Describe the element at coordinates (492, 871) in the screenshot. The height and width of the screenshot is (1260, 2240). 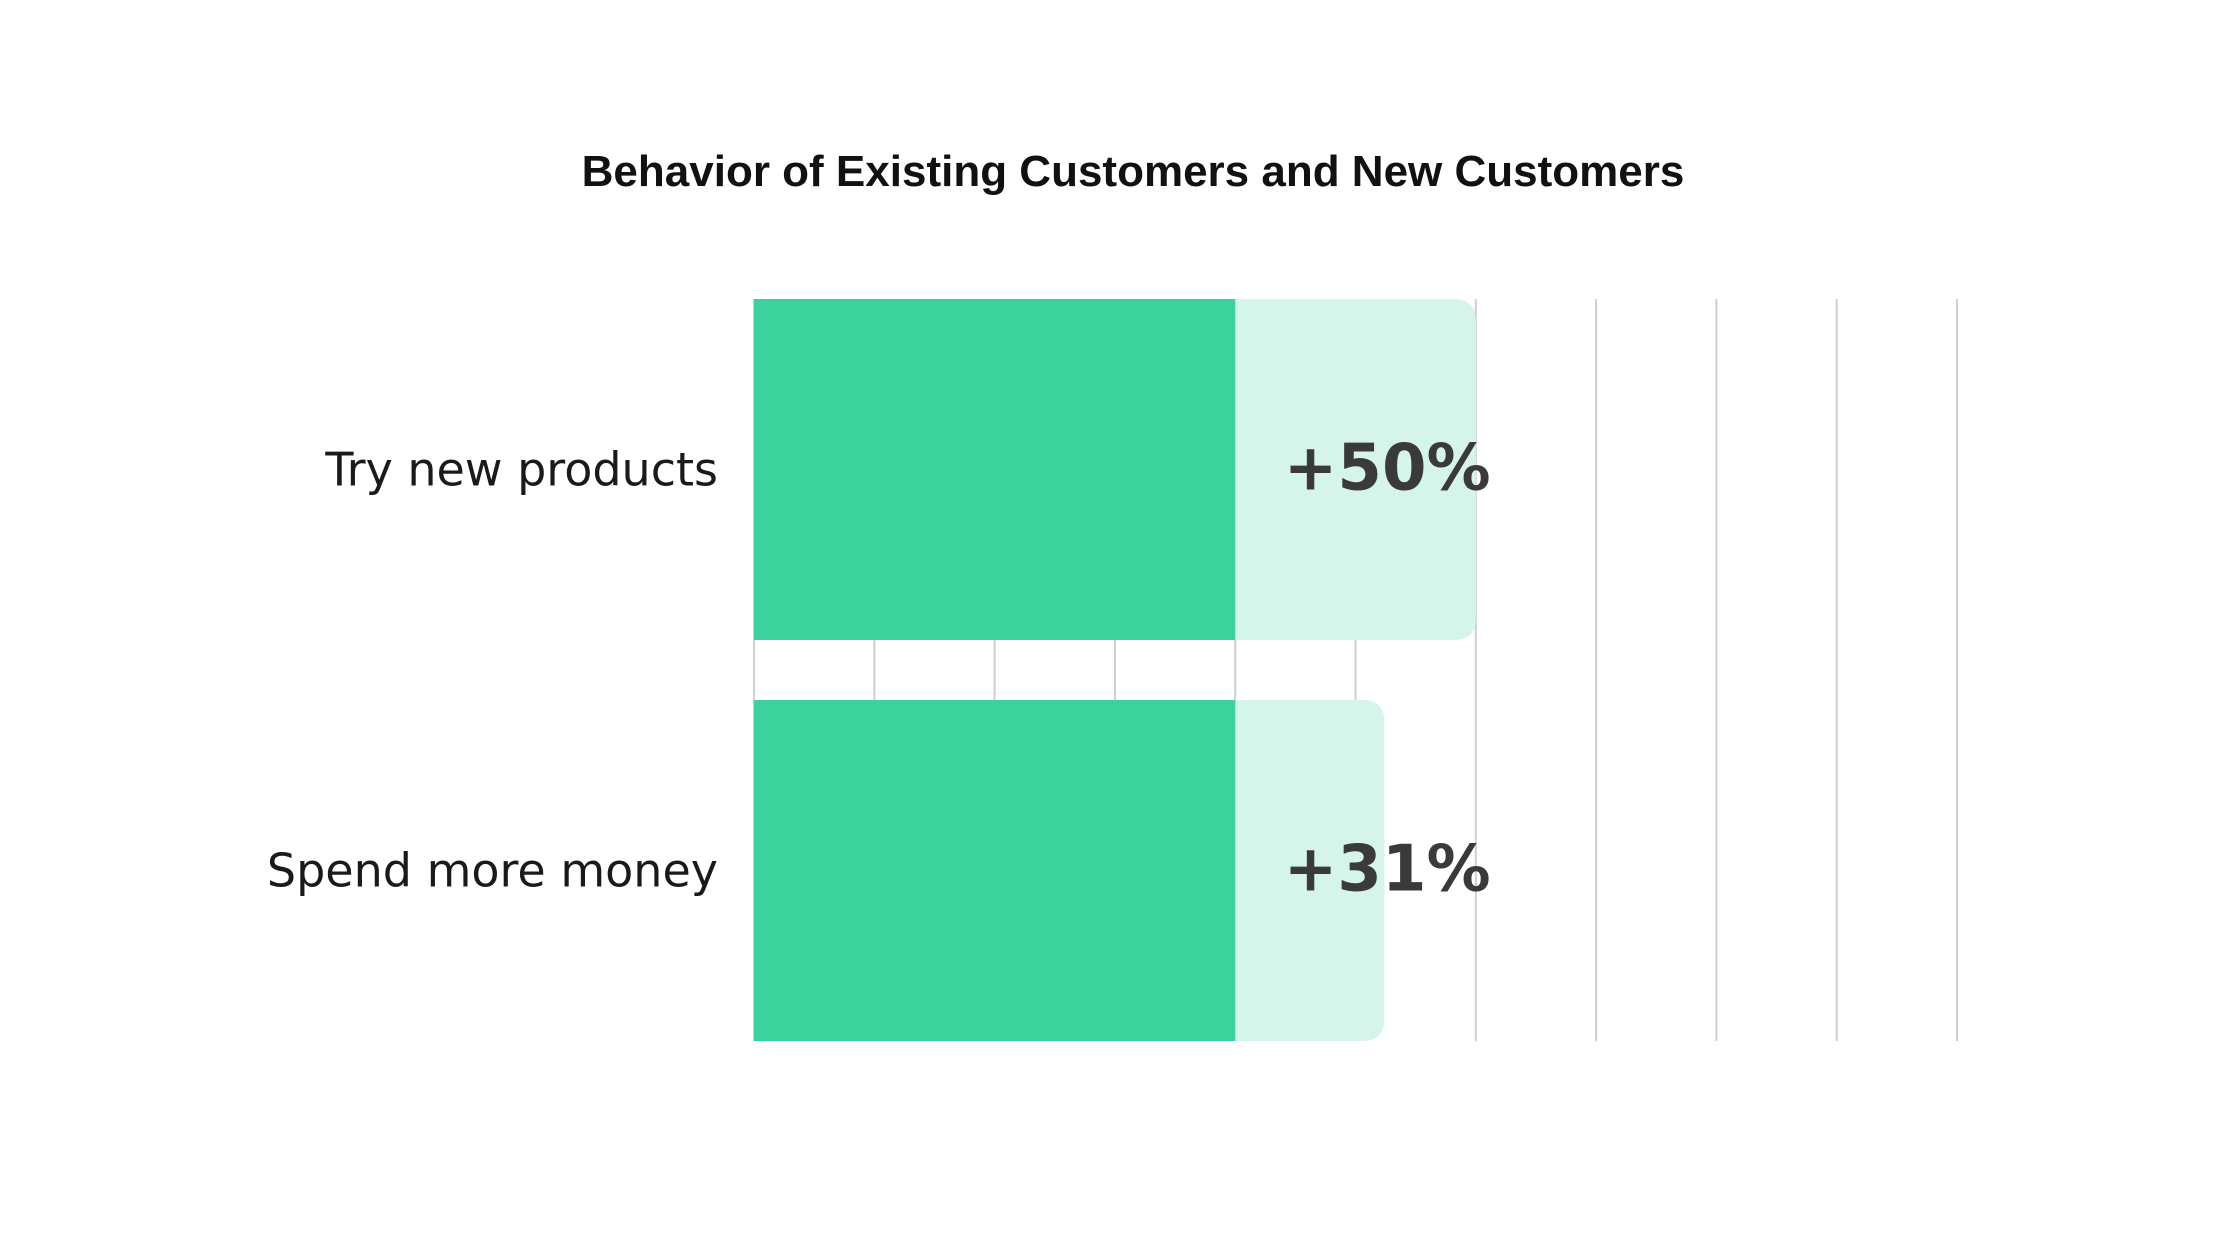
I see `category-label: Spend more money` at that location.